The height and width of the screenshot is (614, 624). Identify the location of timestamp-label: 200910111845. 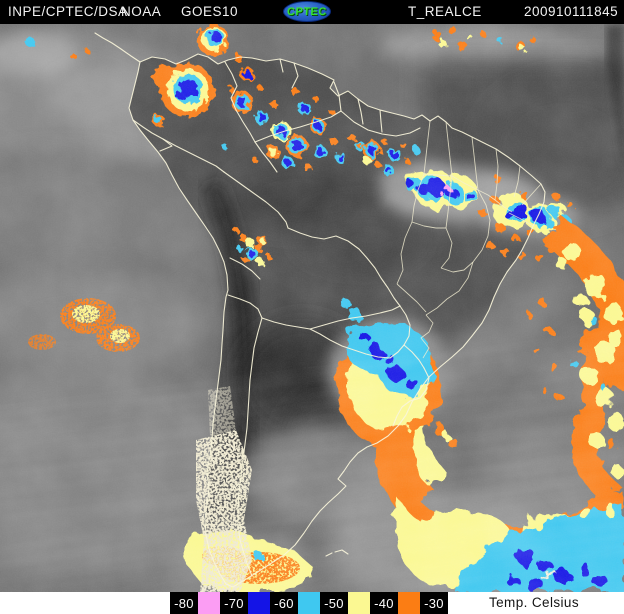
(571, 11).